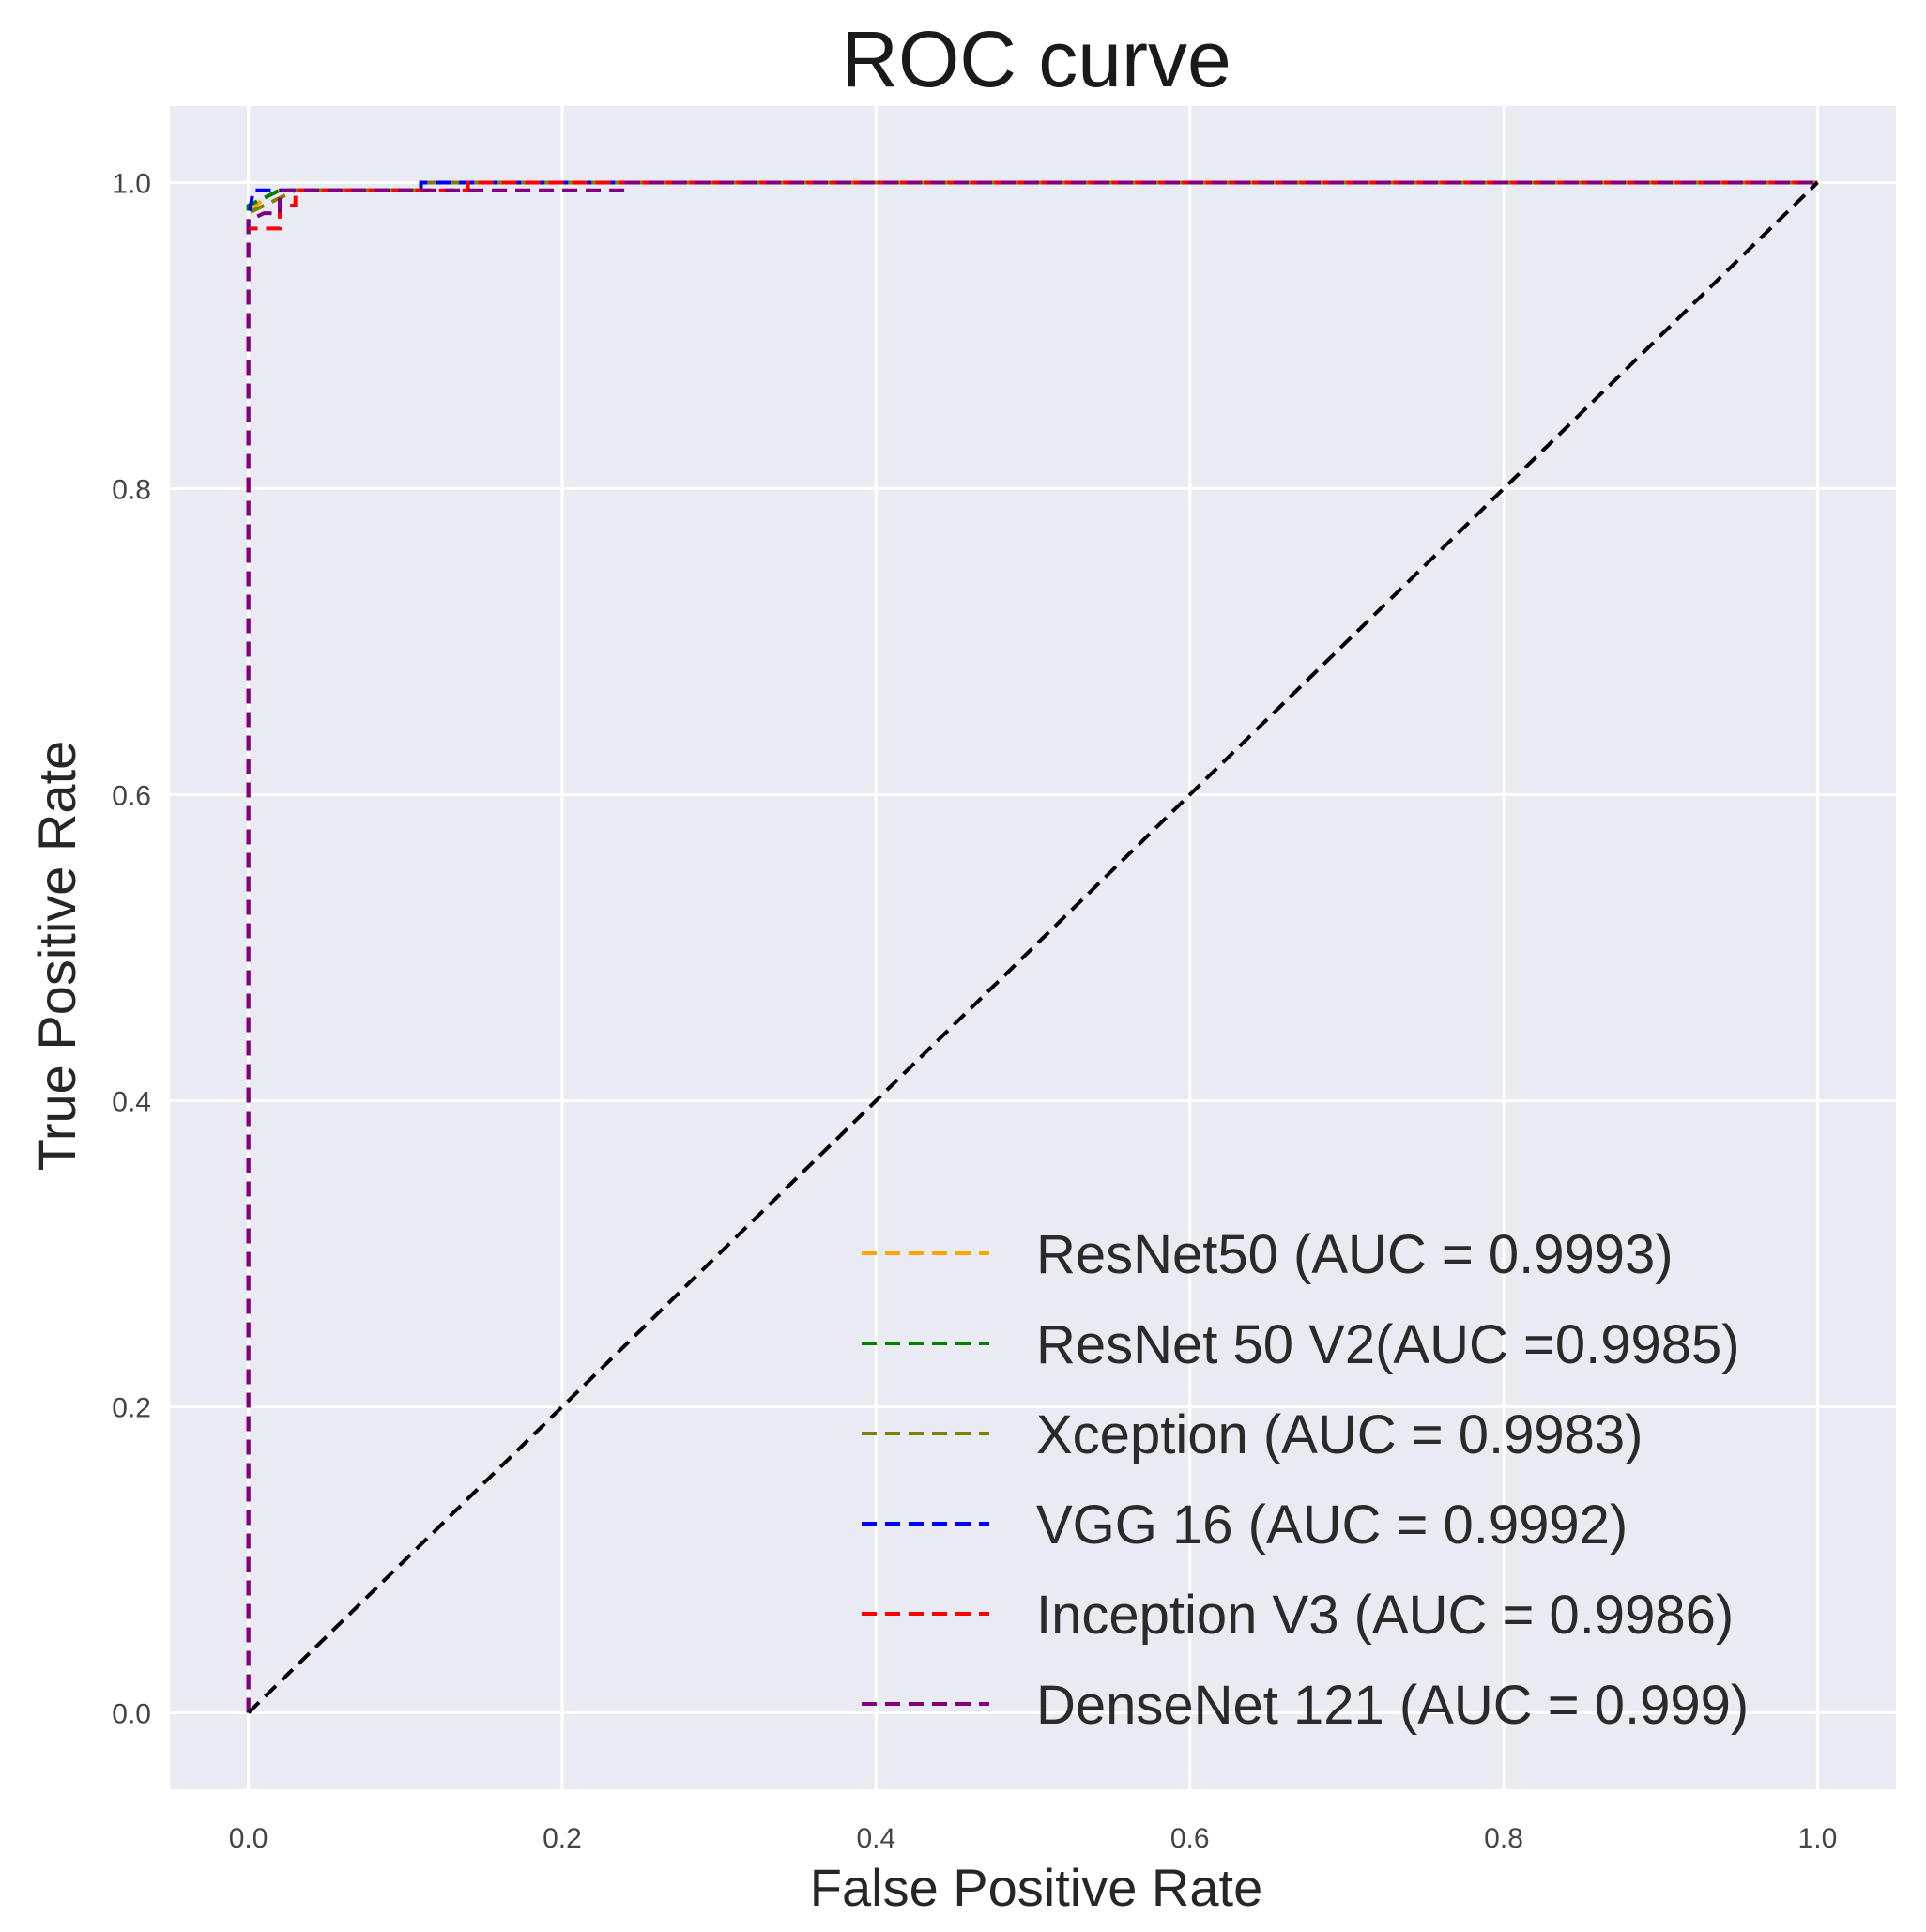 This screenshot has width=1926, height=1932. Describe the element at coordinates (1355, 1255) in the screenshot. I see `legend-label-resnet50: ResNet50 (AUC = 0.9993)` at that location.